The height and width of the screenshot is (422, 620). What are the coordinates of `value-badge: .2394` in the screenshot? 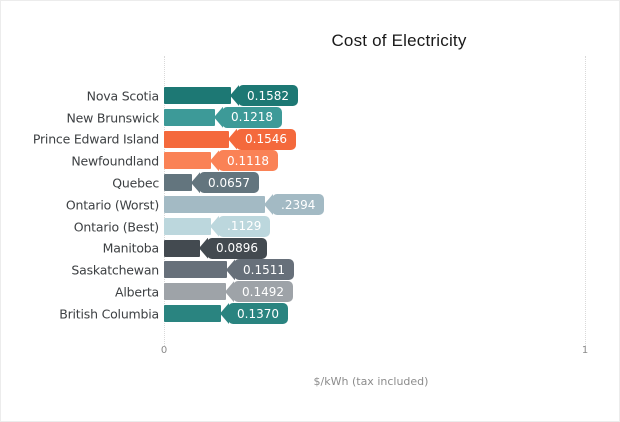 It's located at (298, 204).